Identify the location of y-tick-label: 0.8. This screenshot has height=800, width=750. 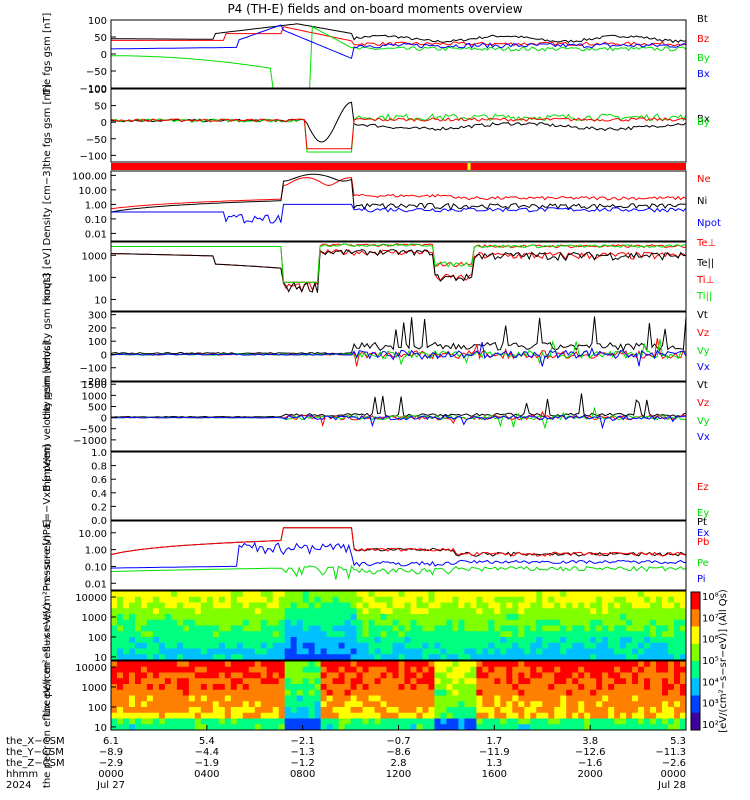
(99, 467).